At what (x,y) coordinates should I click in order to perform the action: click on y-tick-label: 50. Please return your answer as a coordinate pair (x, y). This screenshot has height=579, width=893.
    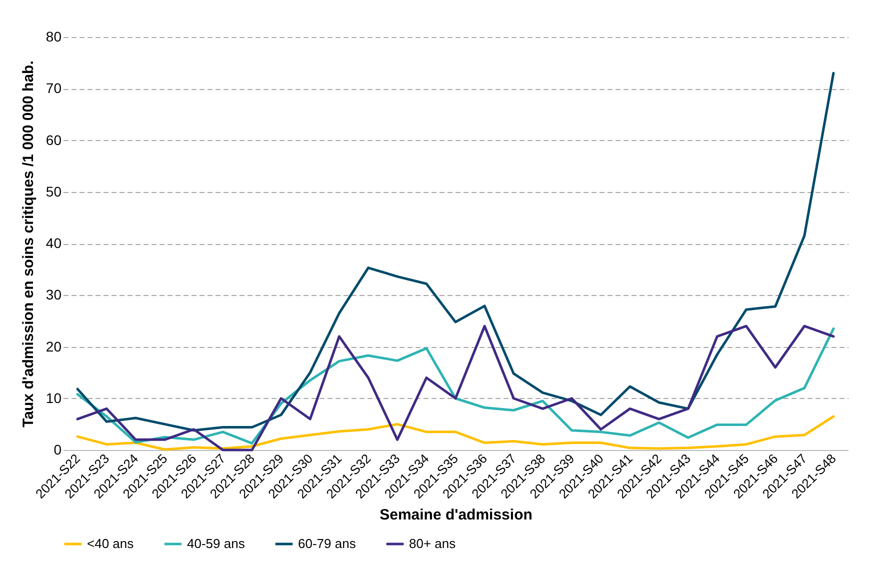
    Looking at the image, I should click on (54, 191).